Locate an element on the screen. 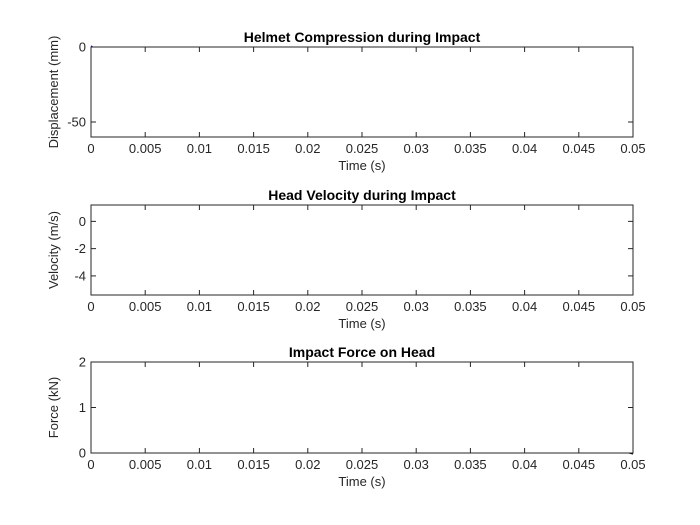 The height and width of the screenshot is (525, 700). force-xtick-label: 0.04 is located at coordinates (524, 464).